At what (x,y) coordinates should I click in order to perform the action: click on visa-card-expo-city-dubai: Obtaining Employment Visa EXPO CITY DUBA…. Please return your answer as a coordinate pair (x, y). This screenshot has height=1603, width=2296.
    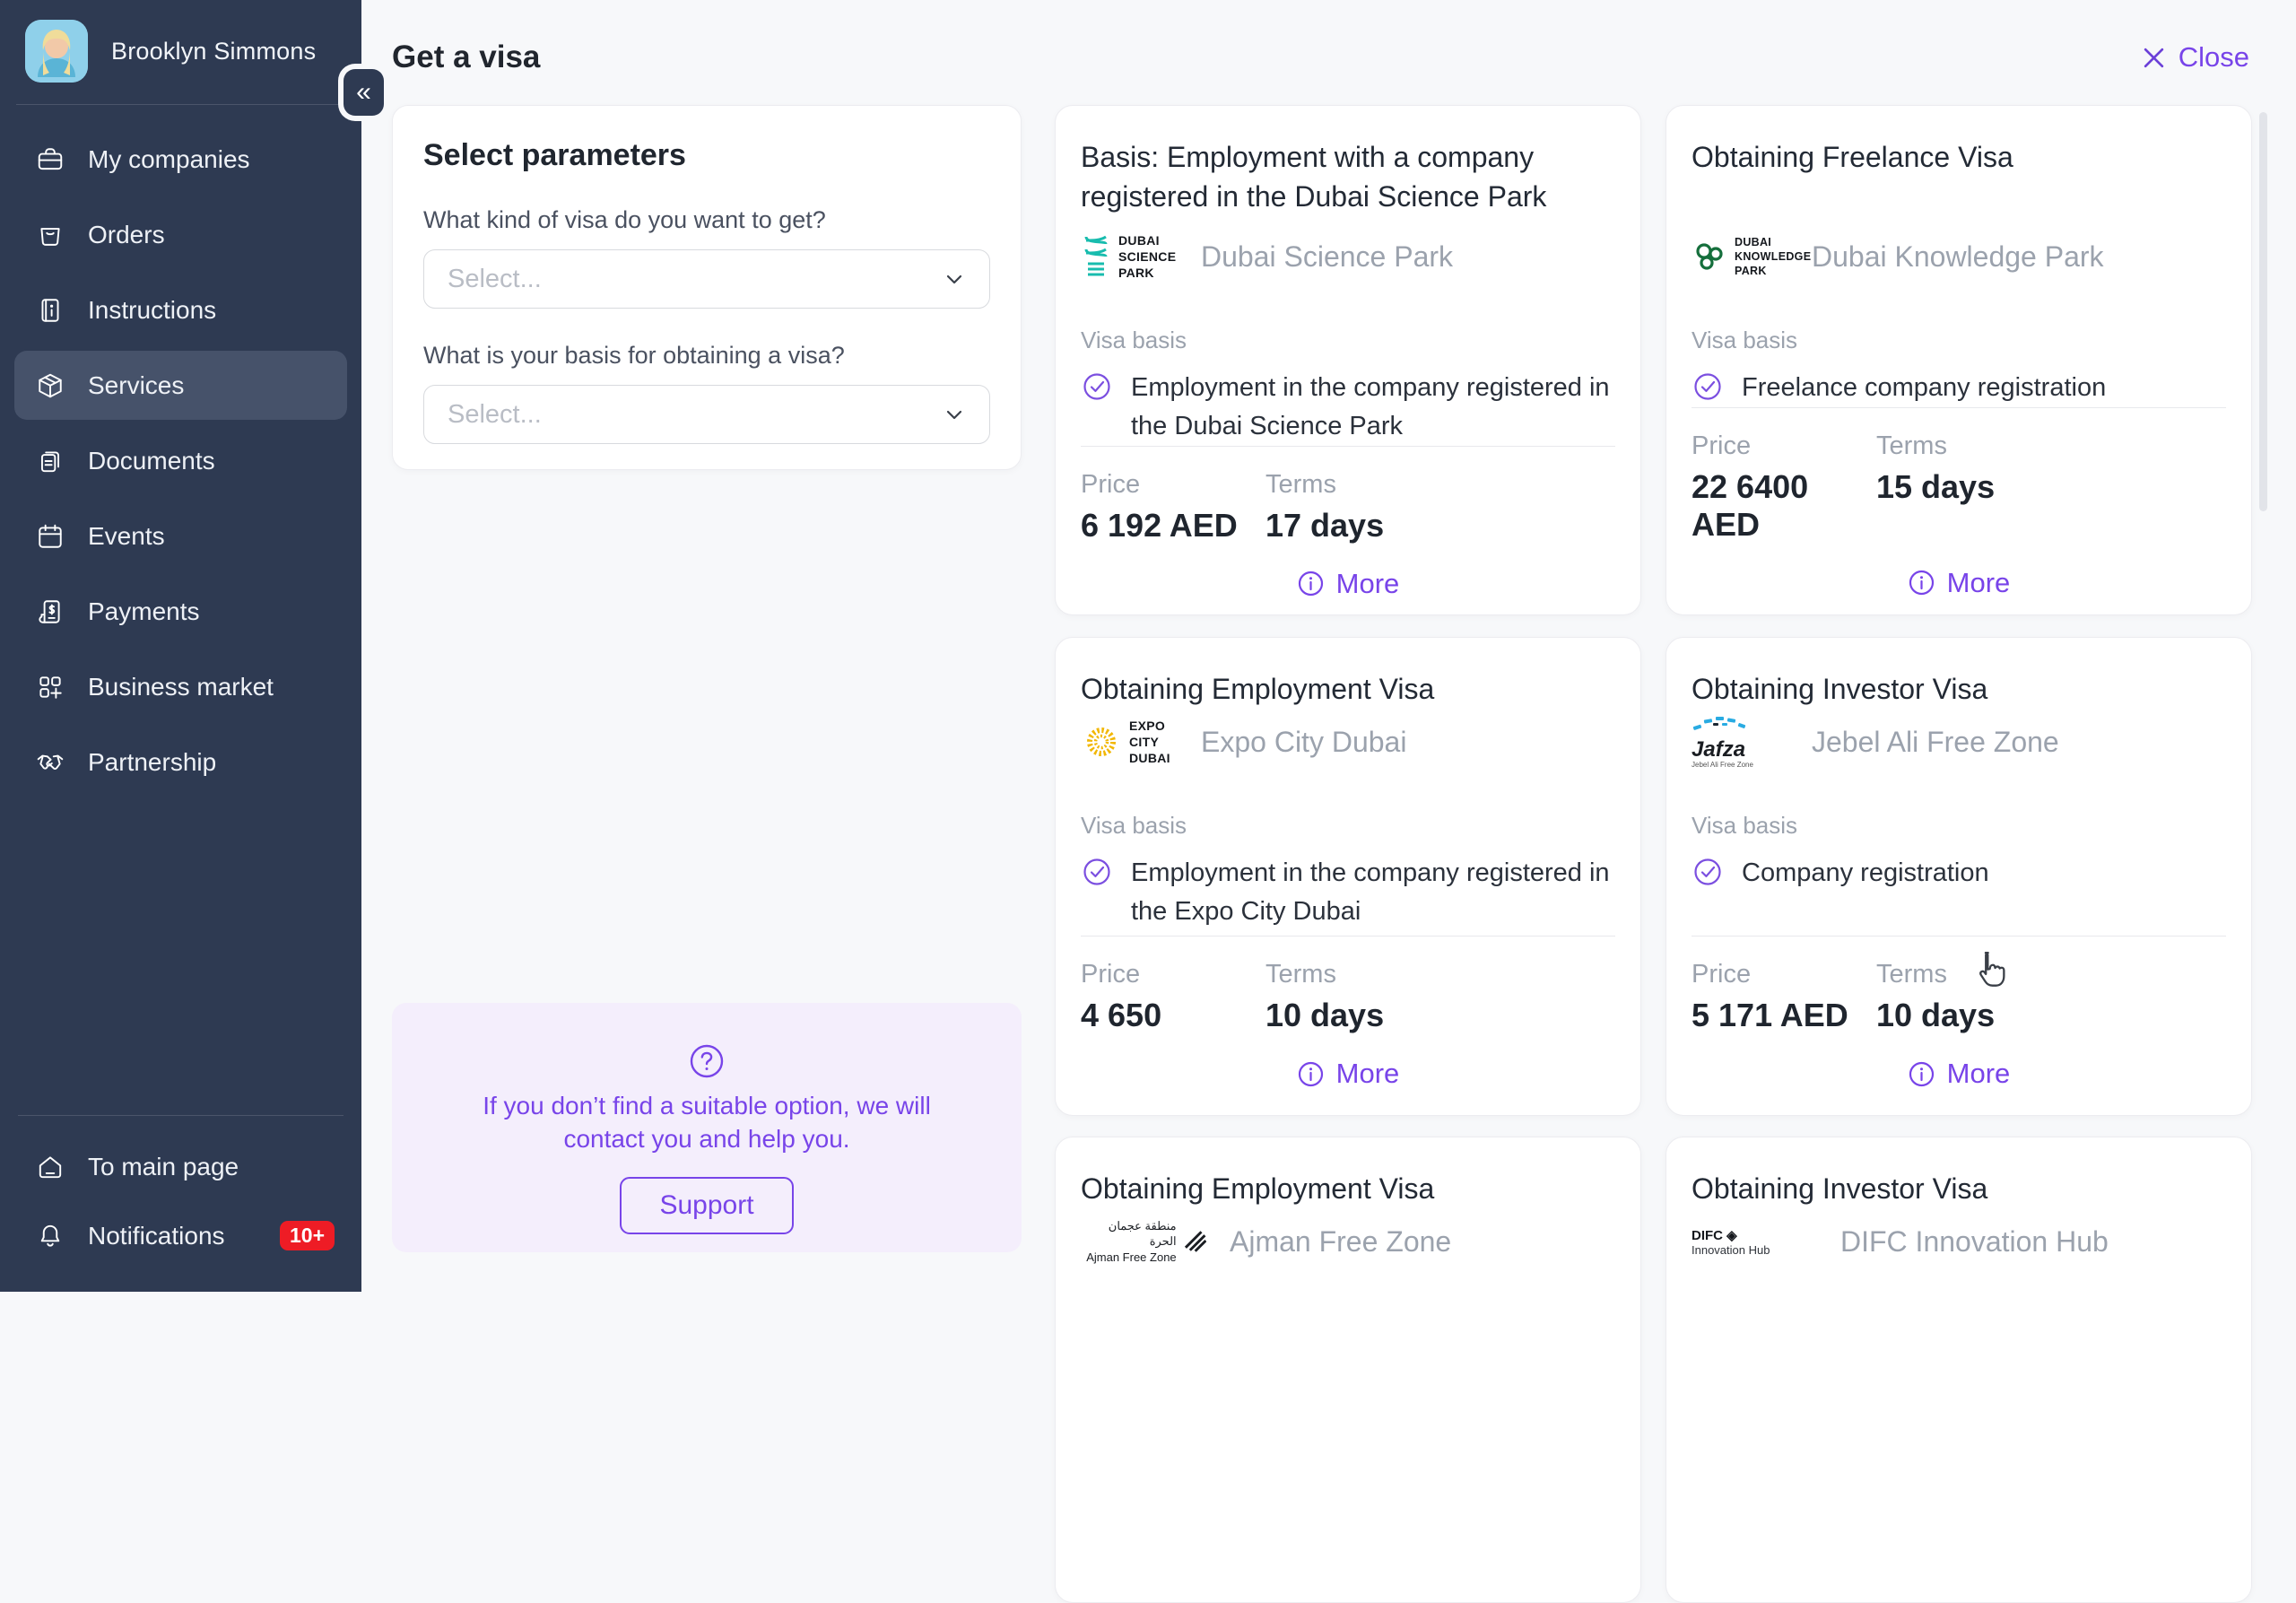
    Looking at the image, I should click on (1348, 876).